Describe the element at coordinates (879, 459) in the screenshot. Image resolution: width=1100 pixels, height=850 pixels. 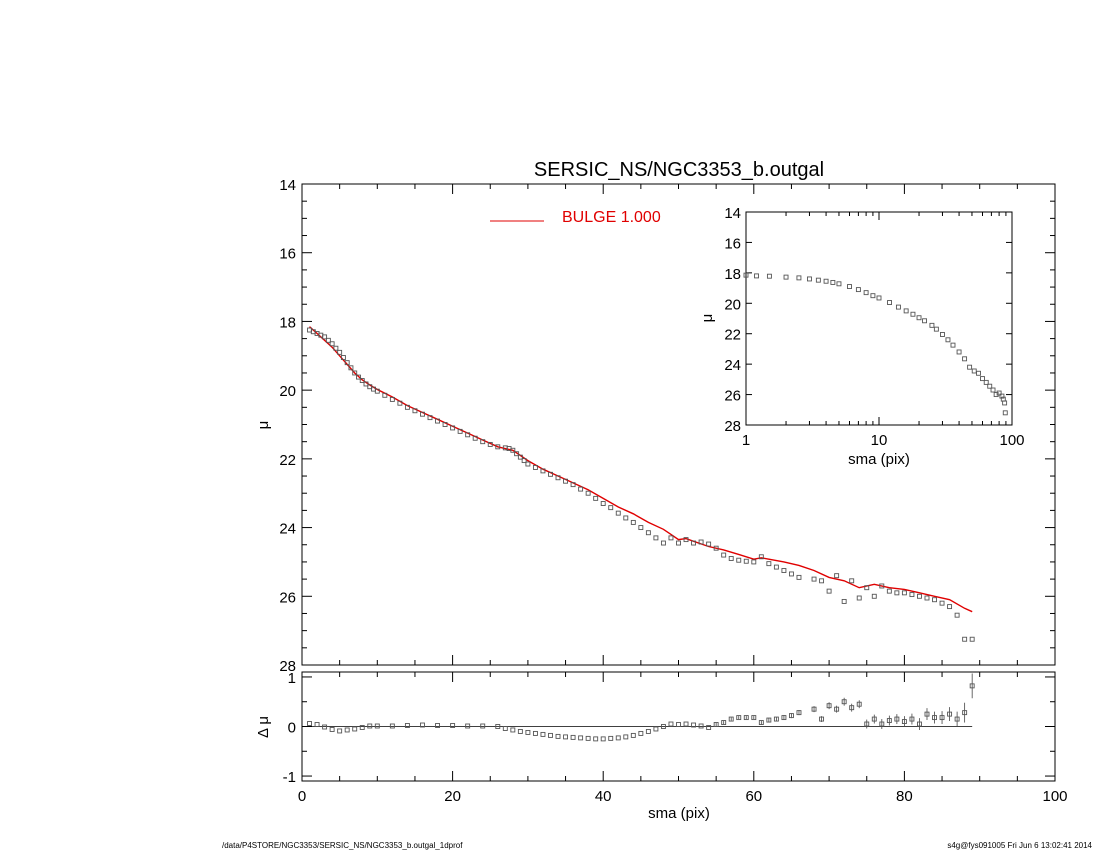
I see `inset-x-label: sma (pix)` at that location.